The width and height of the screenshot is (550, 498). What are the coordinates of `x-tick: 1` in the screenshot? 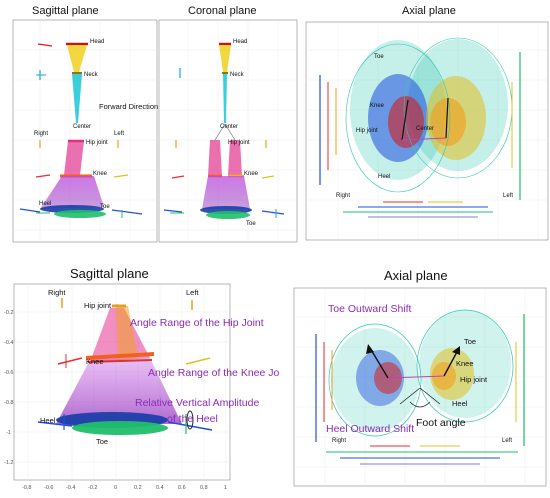 It's located at (225, 488).